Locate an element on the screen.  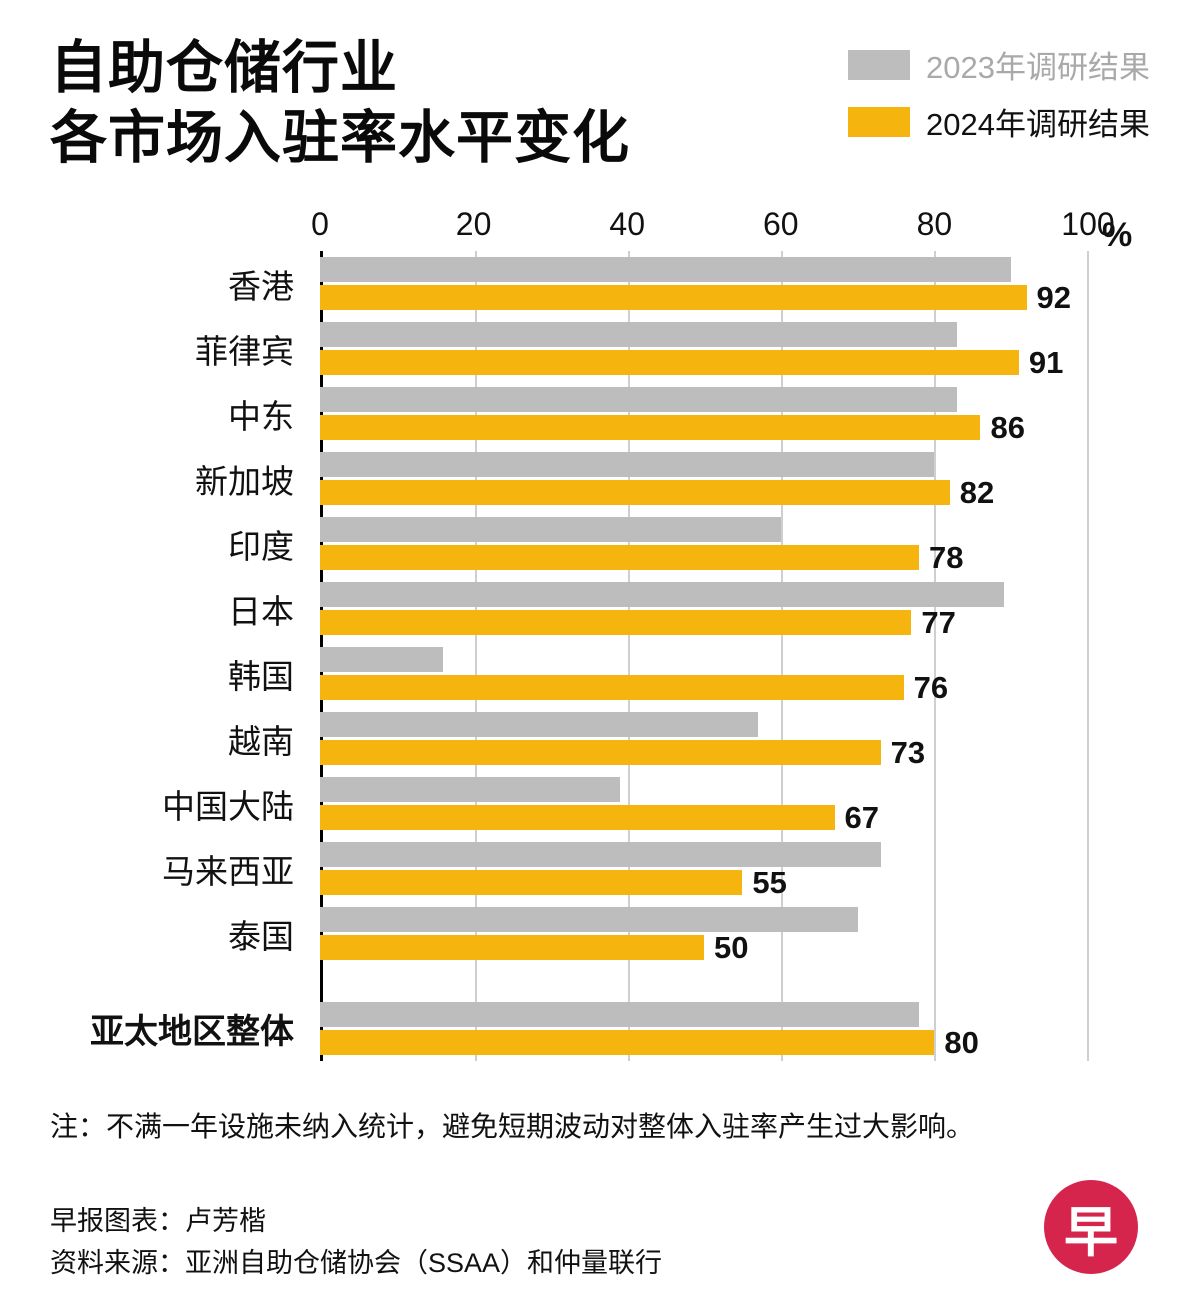
bar-group: 76 is located at coordinates (704, 673).